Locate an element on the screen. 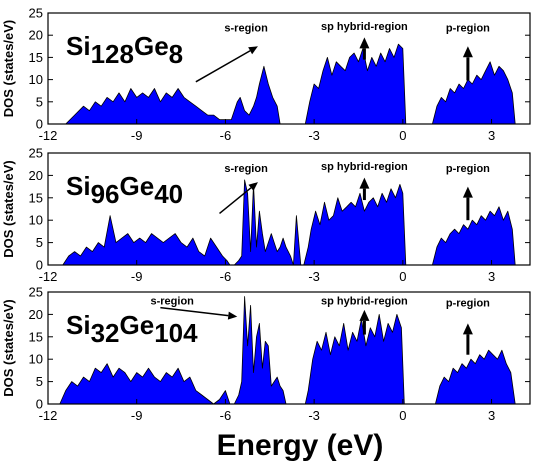  composition-subscript: 8 is located at coordinates (176, 54).